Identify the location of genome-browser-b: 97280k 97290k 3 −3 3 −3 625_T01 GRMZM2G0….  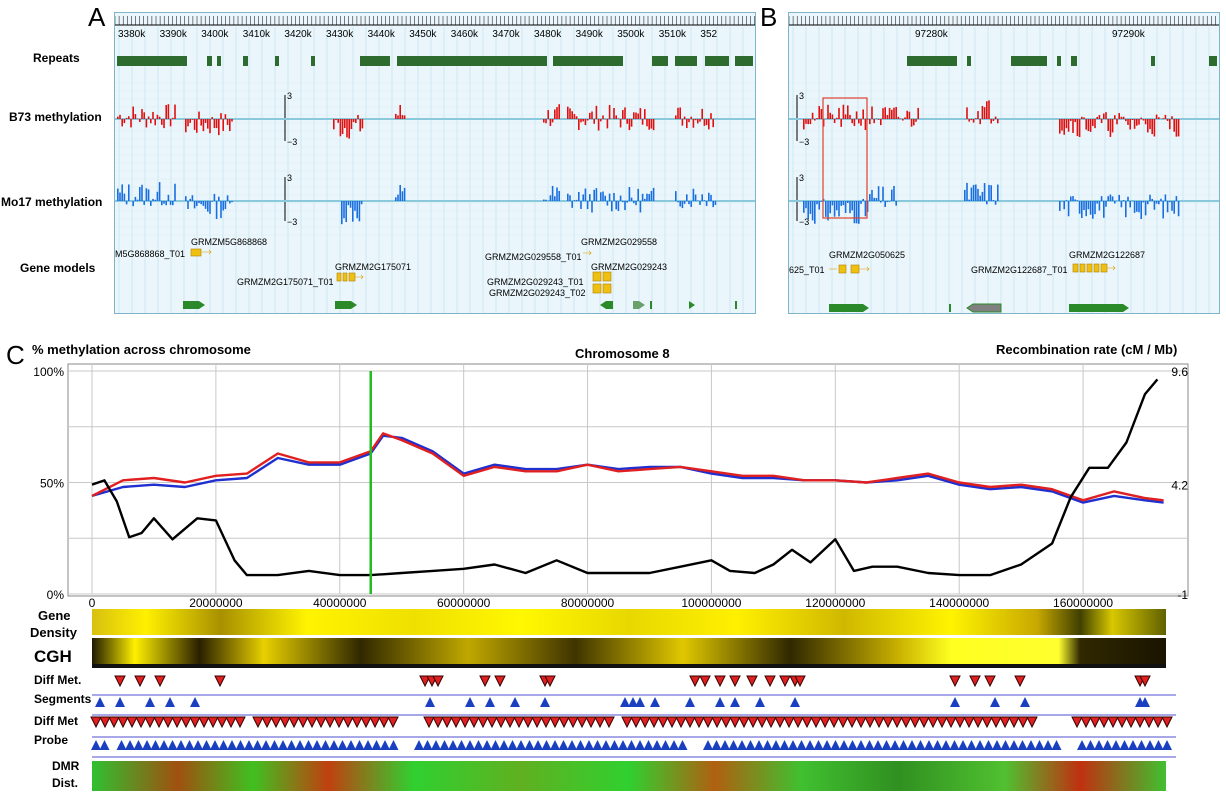
(1004, 163).